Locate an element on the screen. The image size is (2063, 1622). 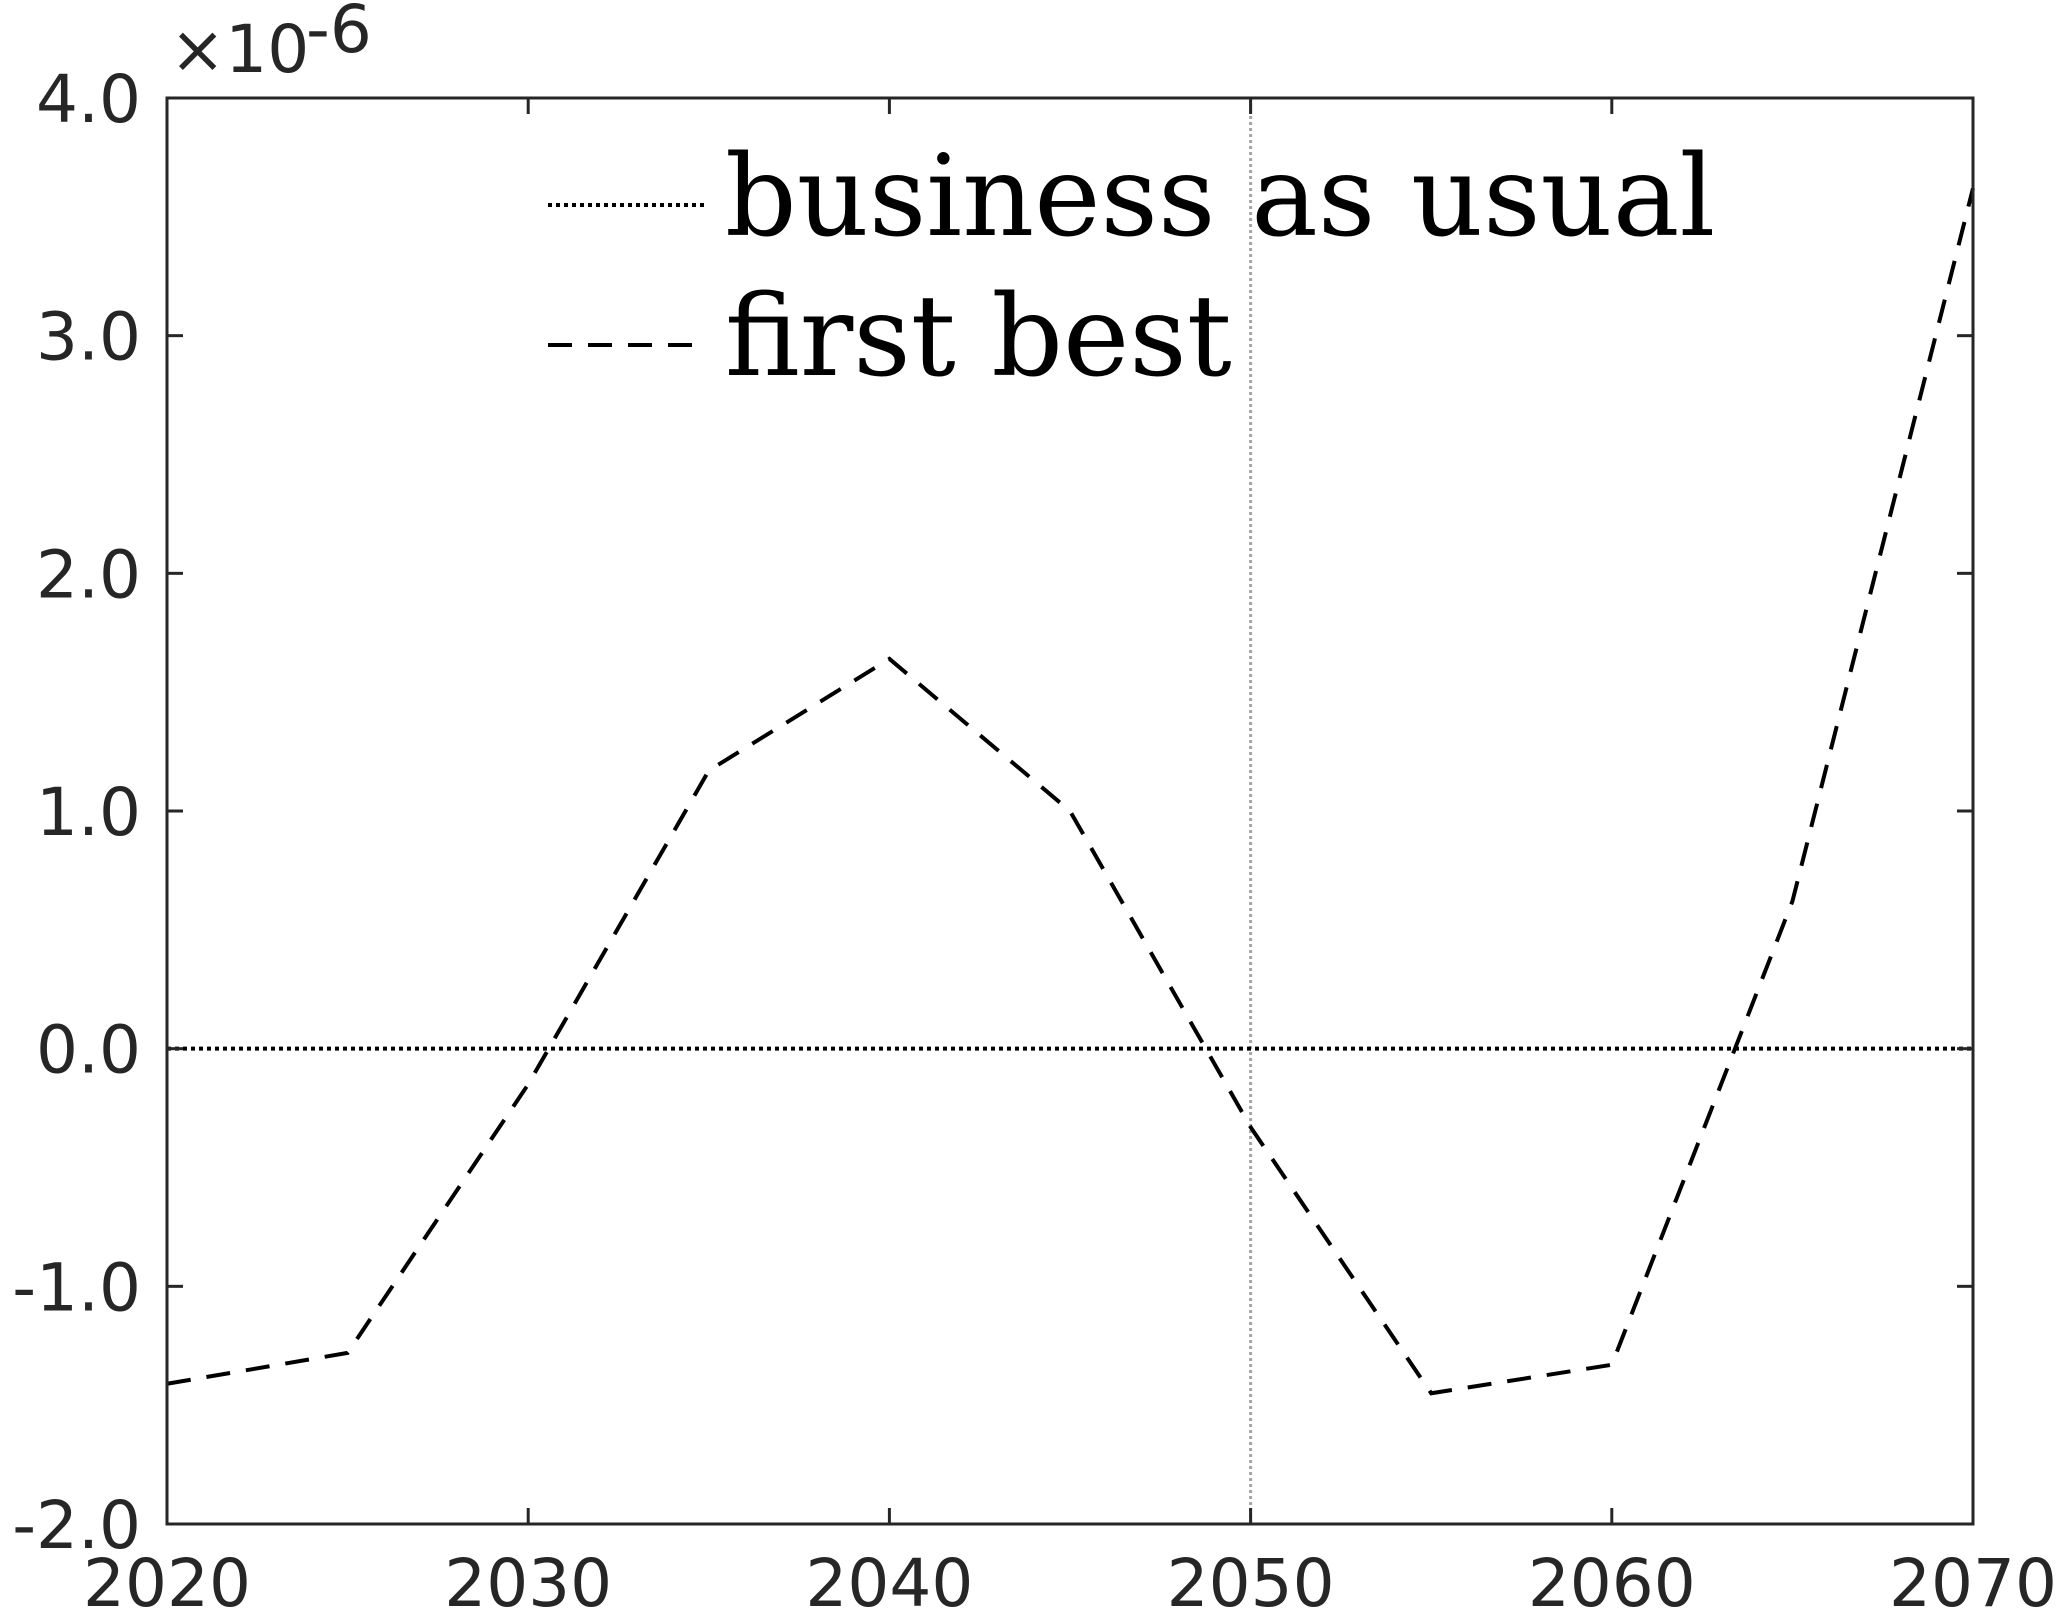
y-exponent-label: ×10 is located at coordinates (239, 49).